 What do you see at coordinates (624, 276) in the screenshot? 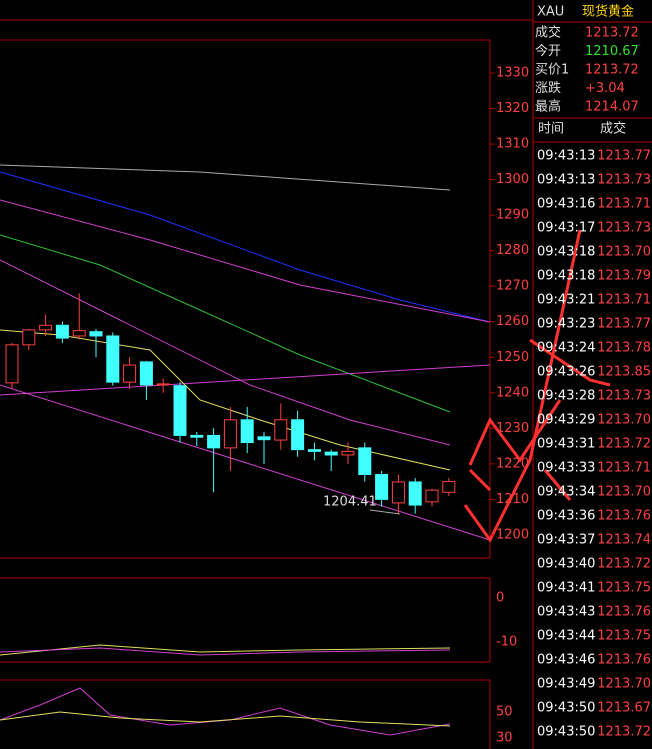
I see `trade-price: 1213.79` at bounding box center [624, 276].